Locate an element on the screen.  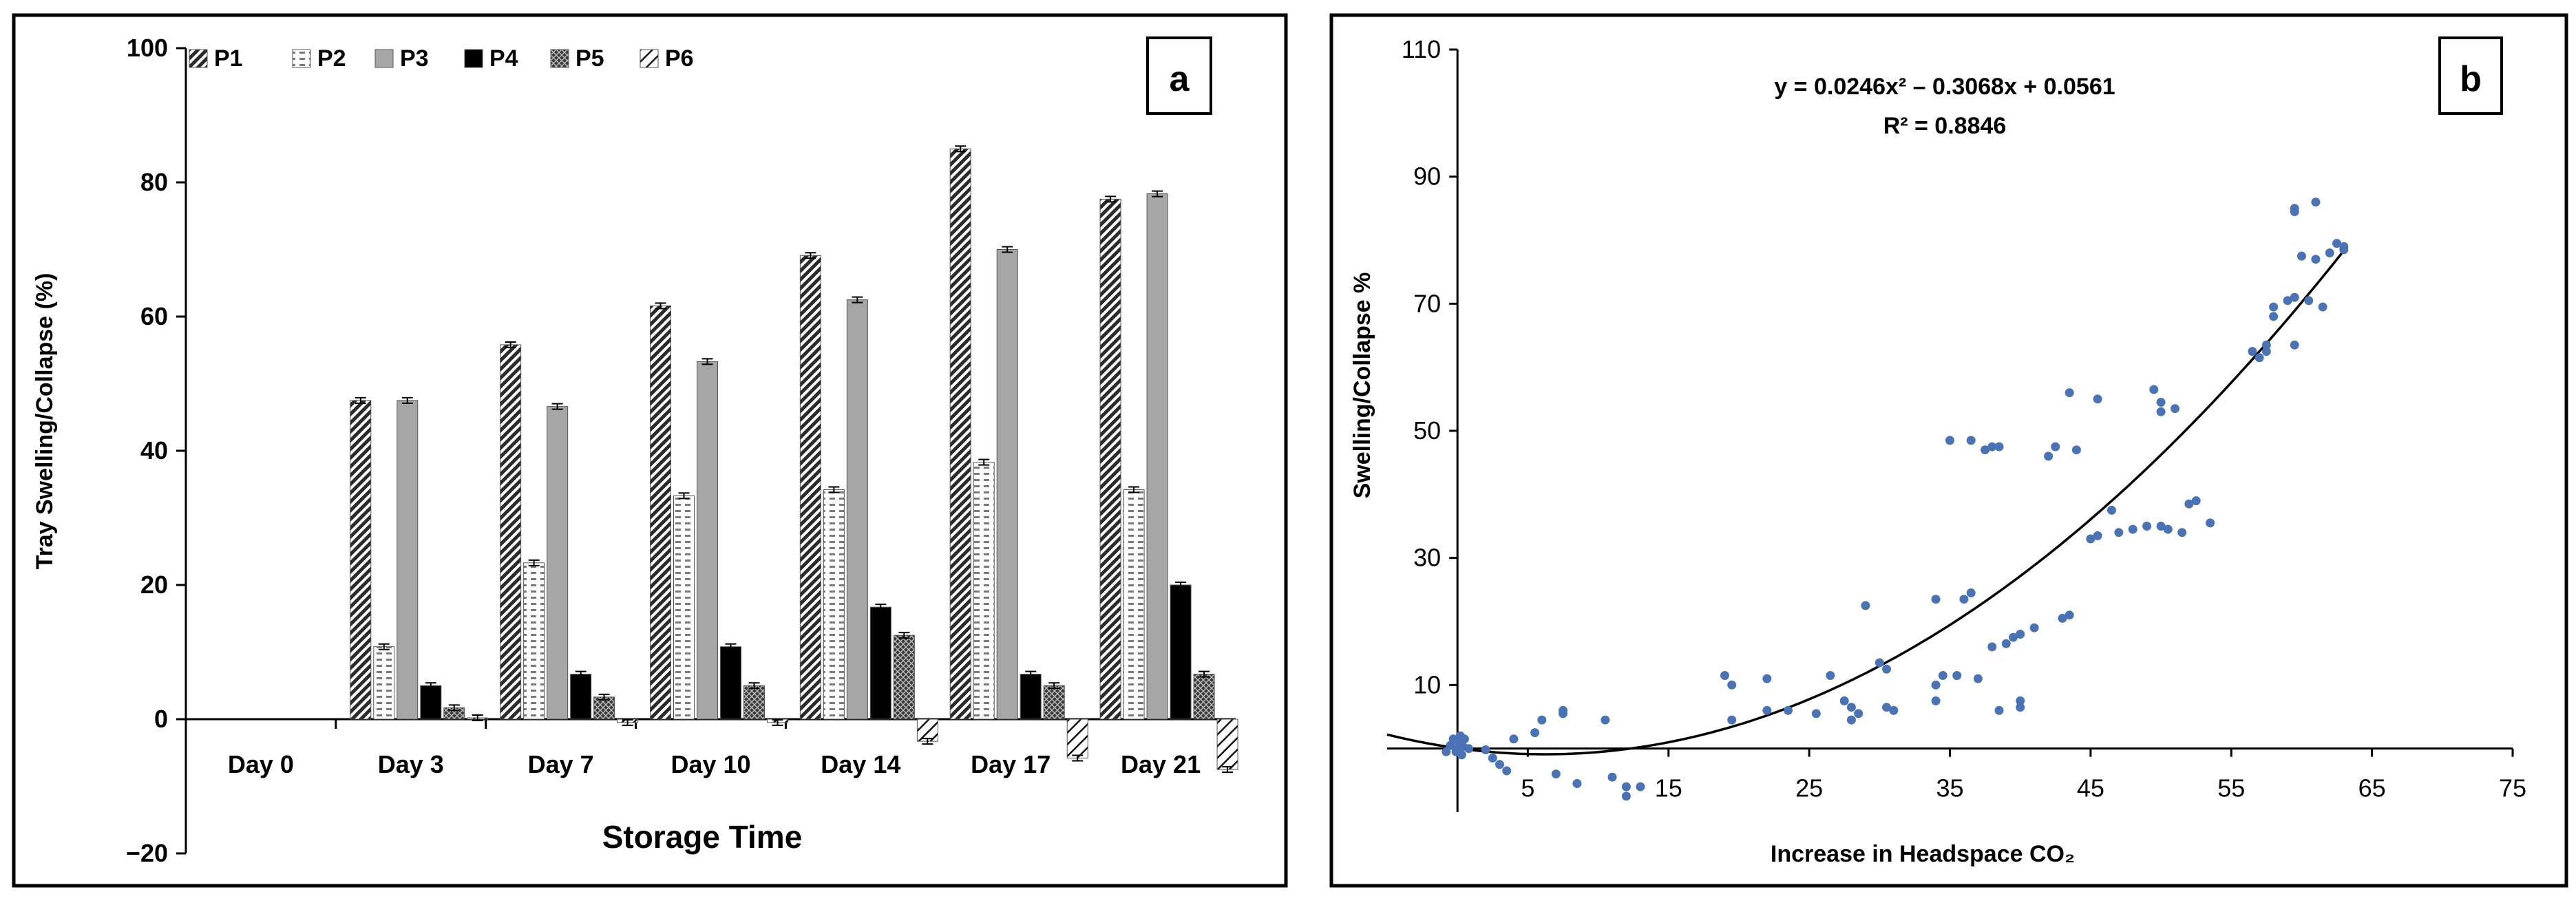
panel-b-y-axis-title: Swelling/Collapse % is located at coordinates (1362, 386).